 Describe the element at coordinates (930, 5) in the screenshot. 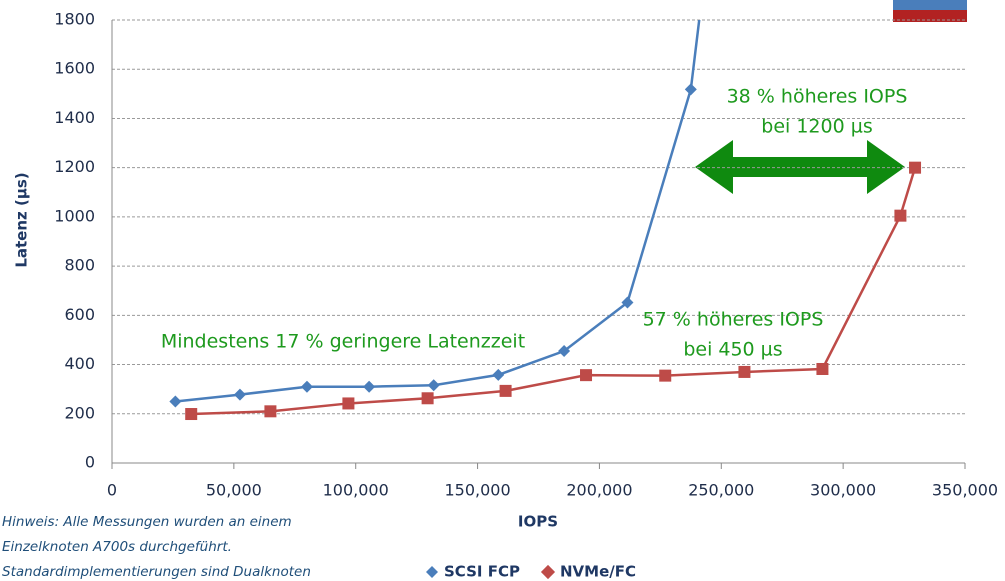

I see `logo-blue` at that location.